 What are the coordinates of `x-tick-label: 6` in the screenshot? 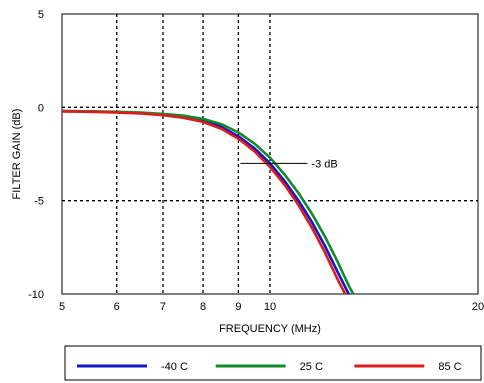 It's located at (117, 307).